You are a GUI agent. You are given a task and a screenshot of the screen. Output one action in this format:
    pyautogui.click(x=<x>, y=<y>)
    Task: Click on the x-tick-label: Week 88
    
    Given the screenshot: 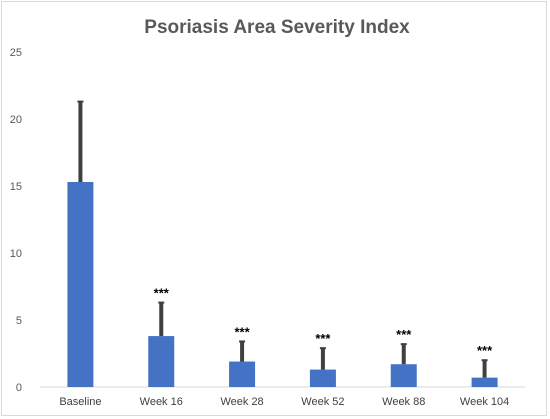 What is the action you would take?
    pyautogui.click(x=403, y=402)
    